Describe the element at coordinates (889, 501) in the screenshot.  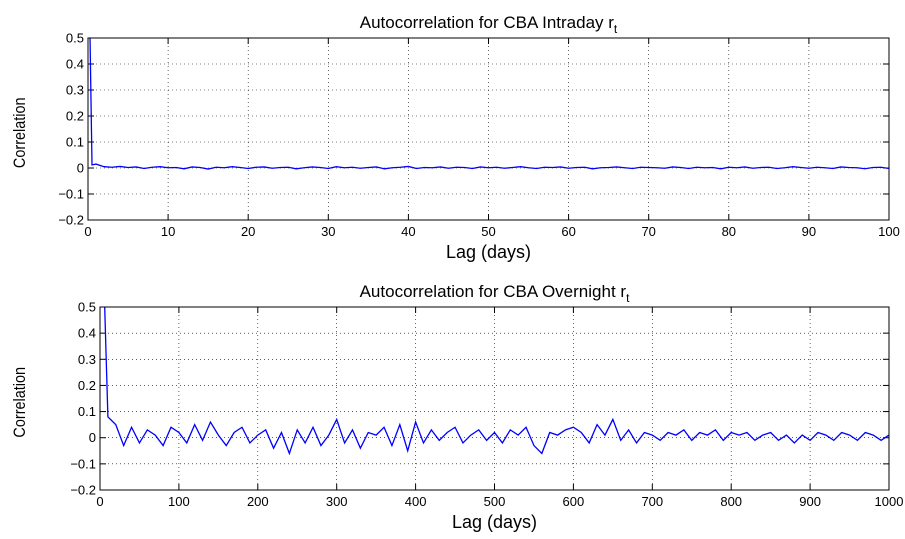
I see `x-tick-label: 1000` at that location.